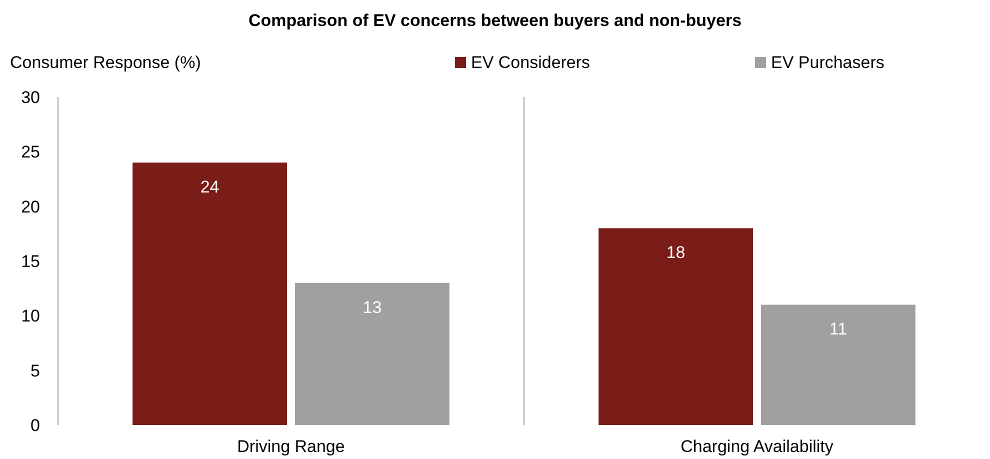 This screenshot has height=459, width=990. Describe the element at coordinates (838, 329) in the screenshot. I see `data-label: 11` at that location.